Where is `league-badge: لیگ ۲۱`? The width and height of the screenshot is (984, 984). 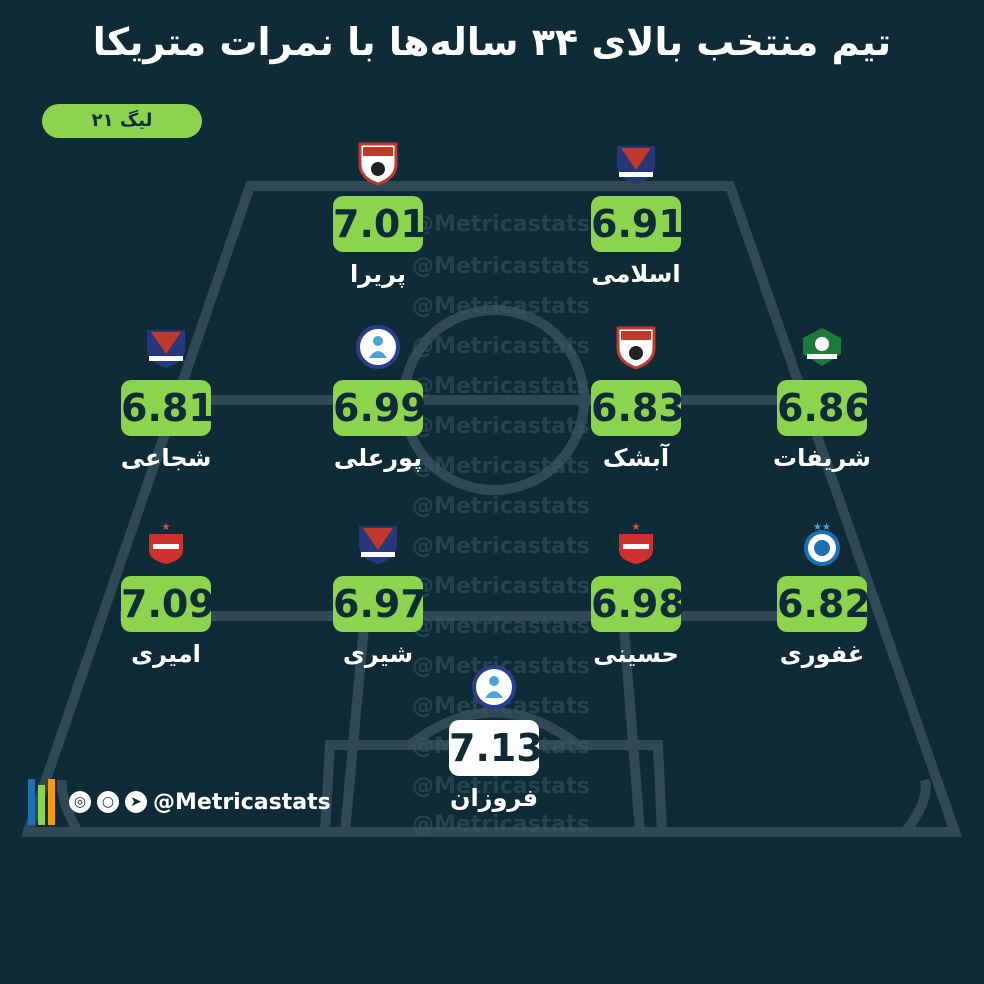 league-badge: لیگ ۲۱ is located at coordinates (122, 121).